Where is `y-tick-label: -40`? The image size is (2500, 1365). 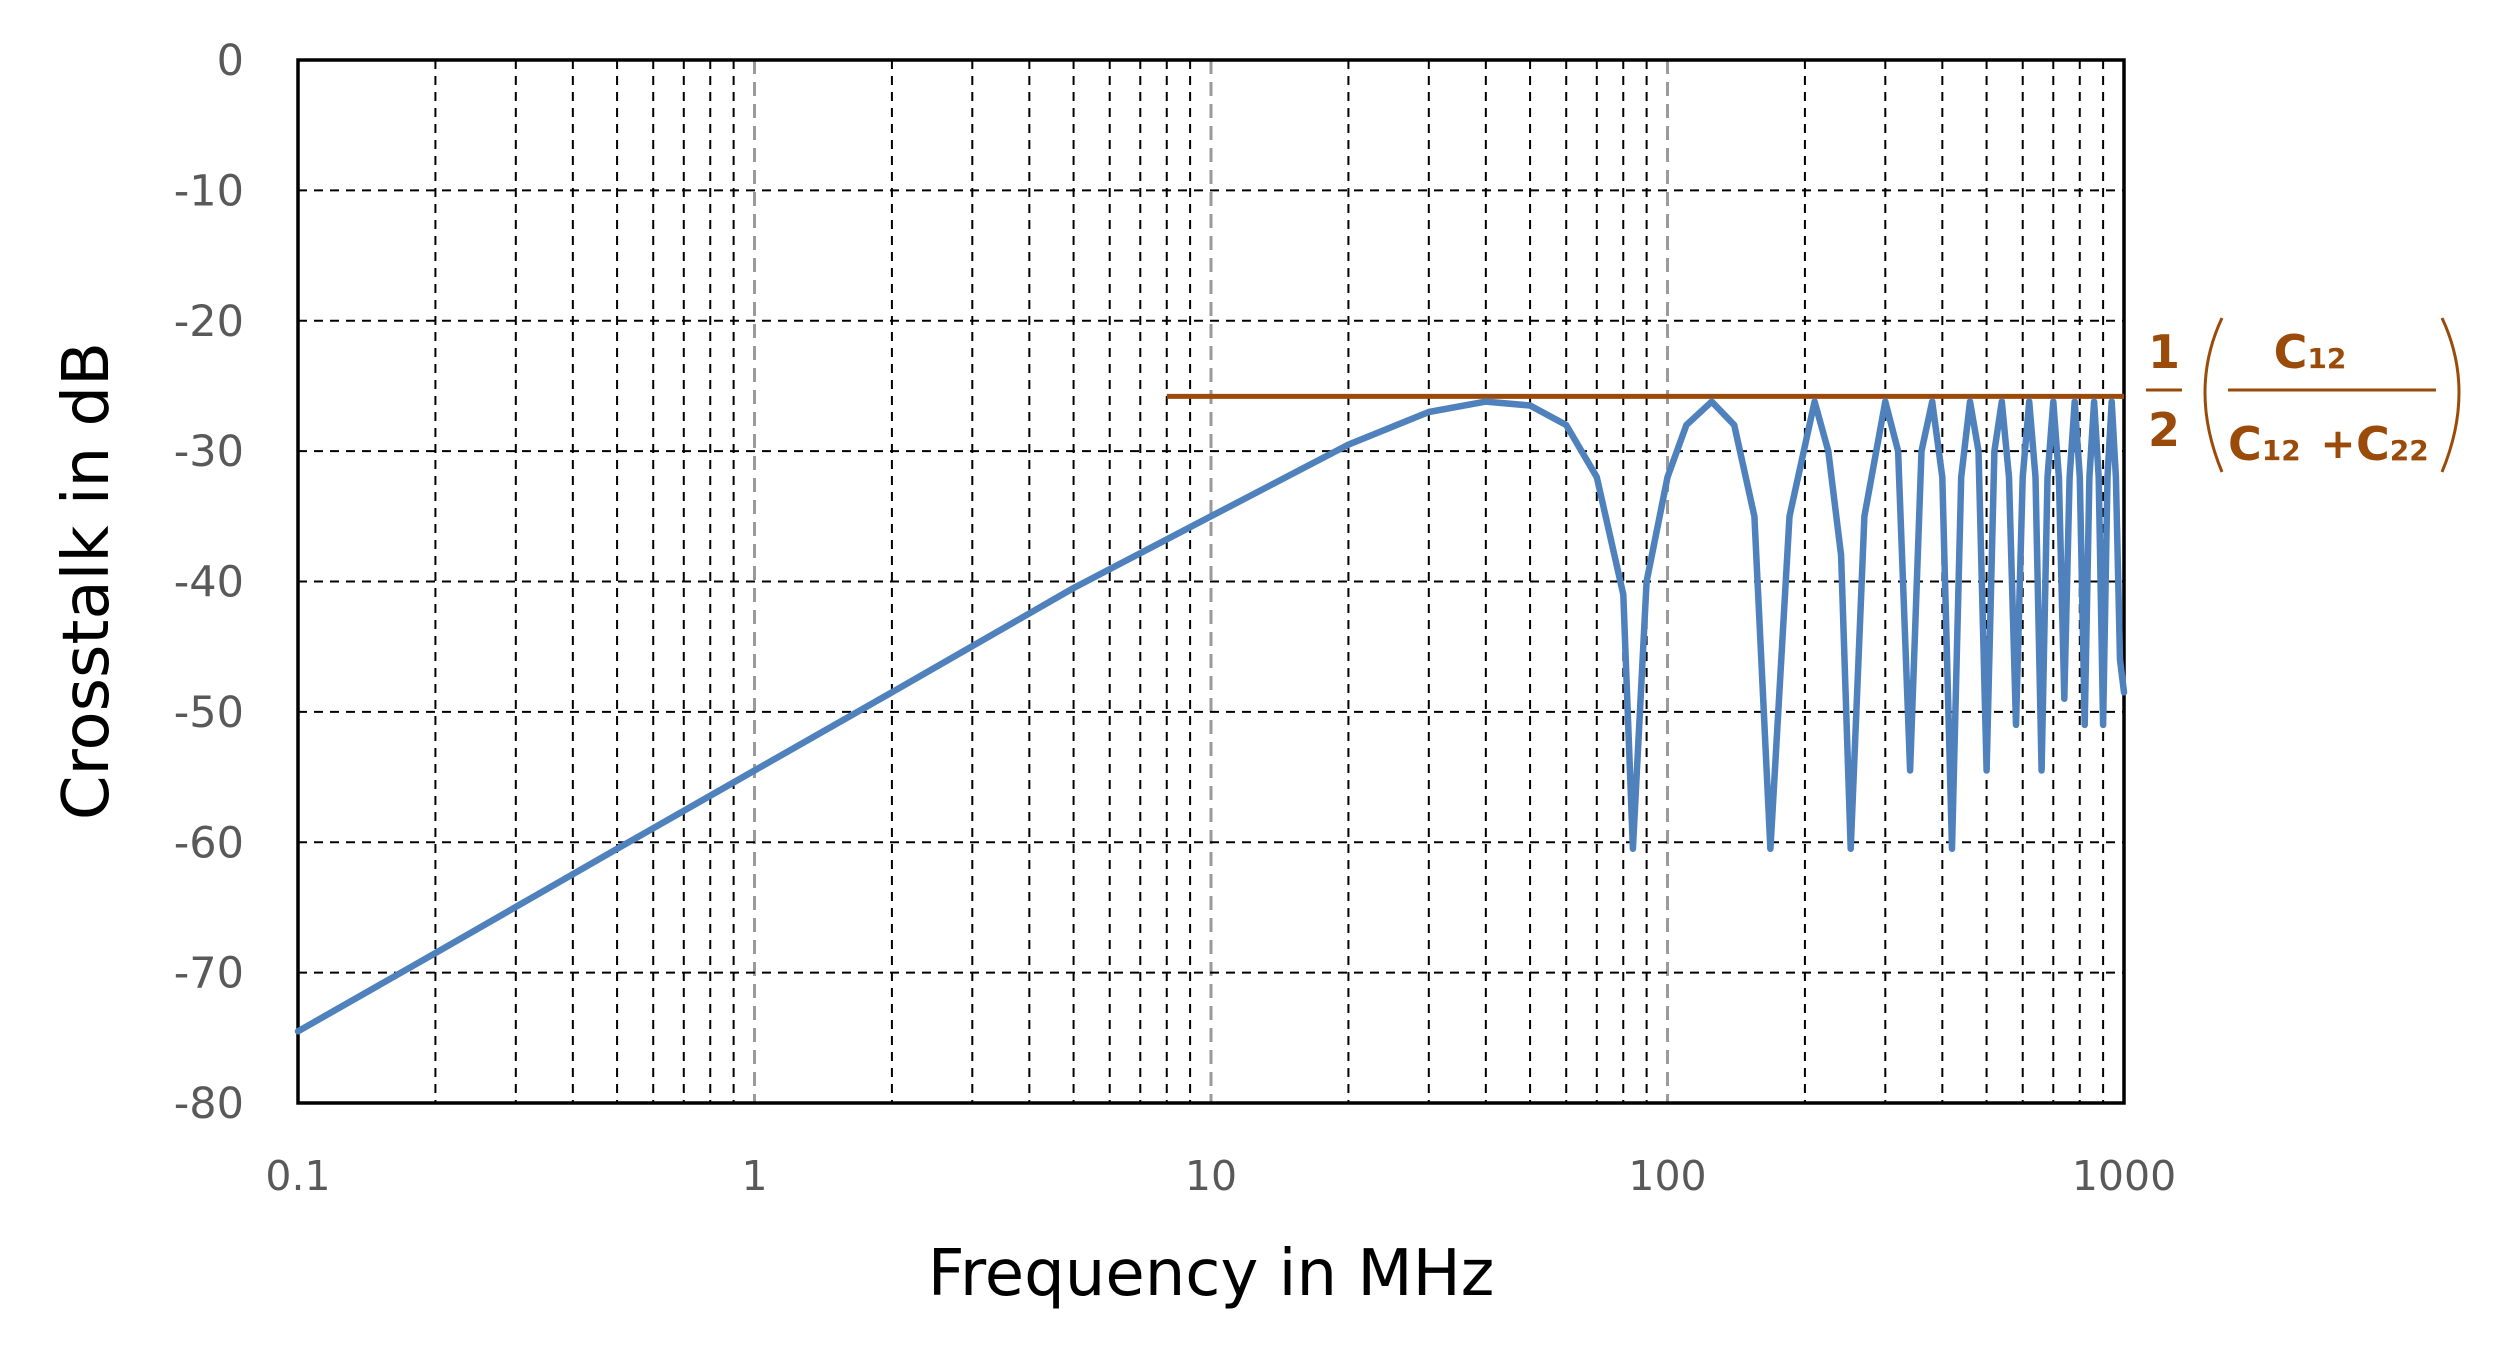
y-tick-label: -40 is located at coordinates (209, 583).